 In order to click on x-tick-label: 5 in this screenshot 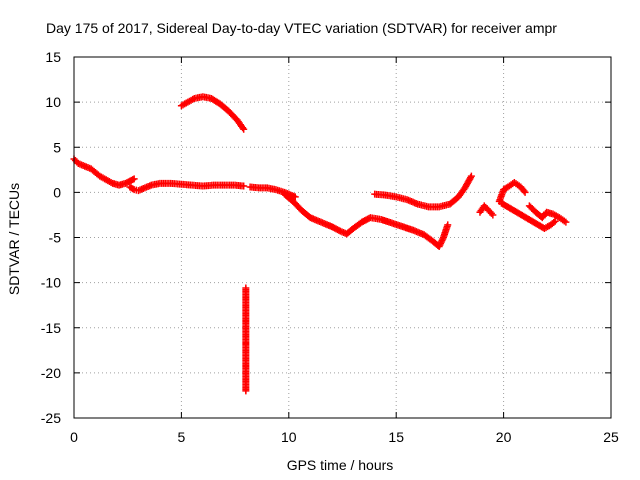, I will do `click(182, 437)`.